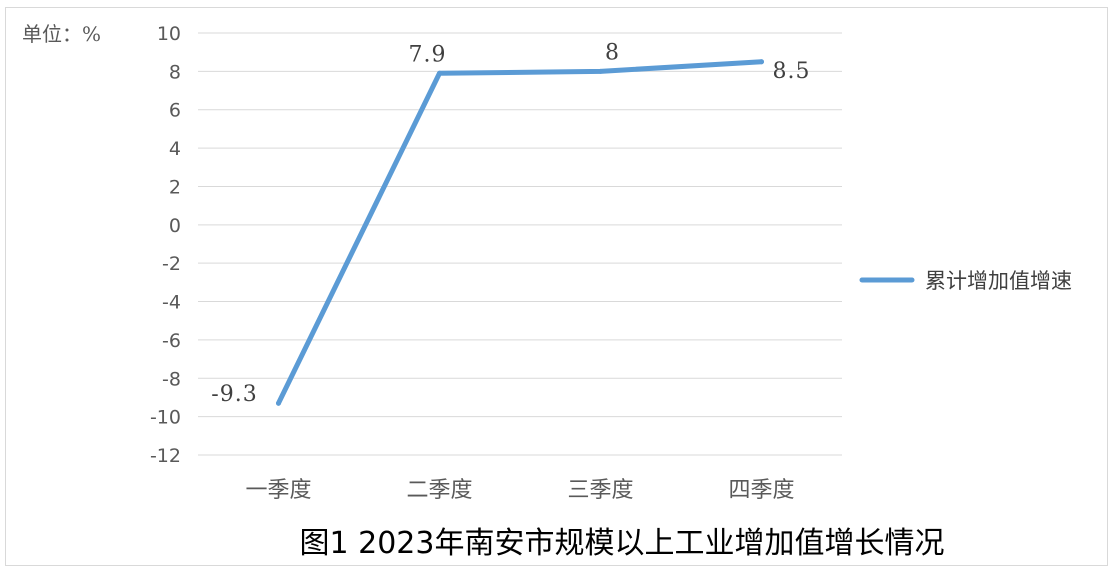  Describe the element at coordinates (761, 490) in the screenshot. I see `x-category-label: 四季度` at that location.